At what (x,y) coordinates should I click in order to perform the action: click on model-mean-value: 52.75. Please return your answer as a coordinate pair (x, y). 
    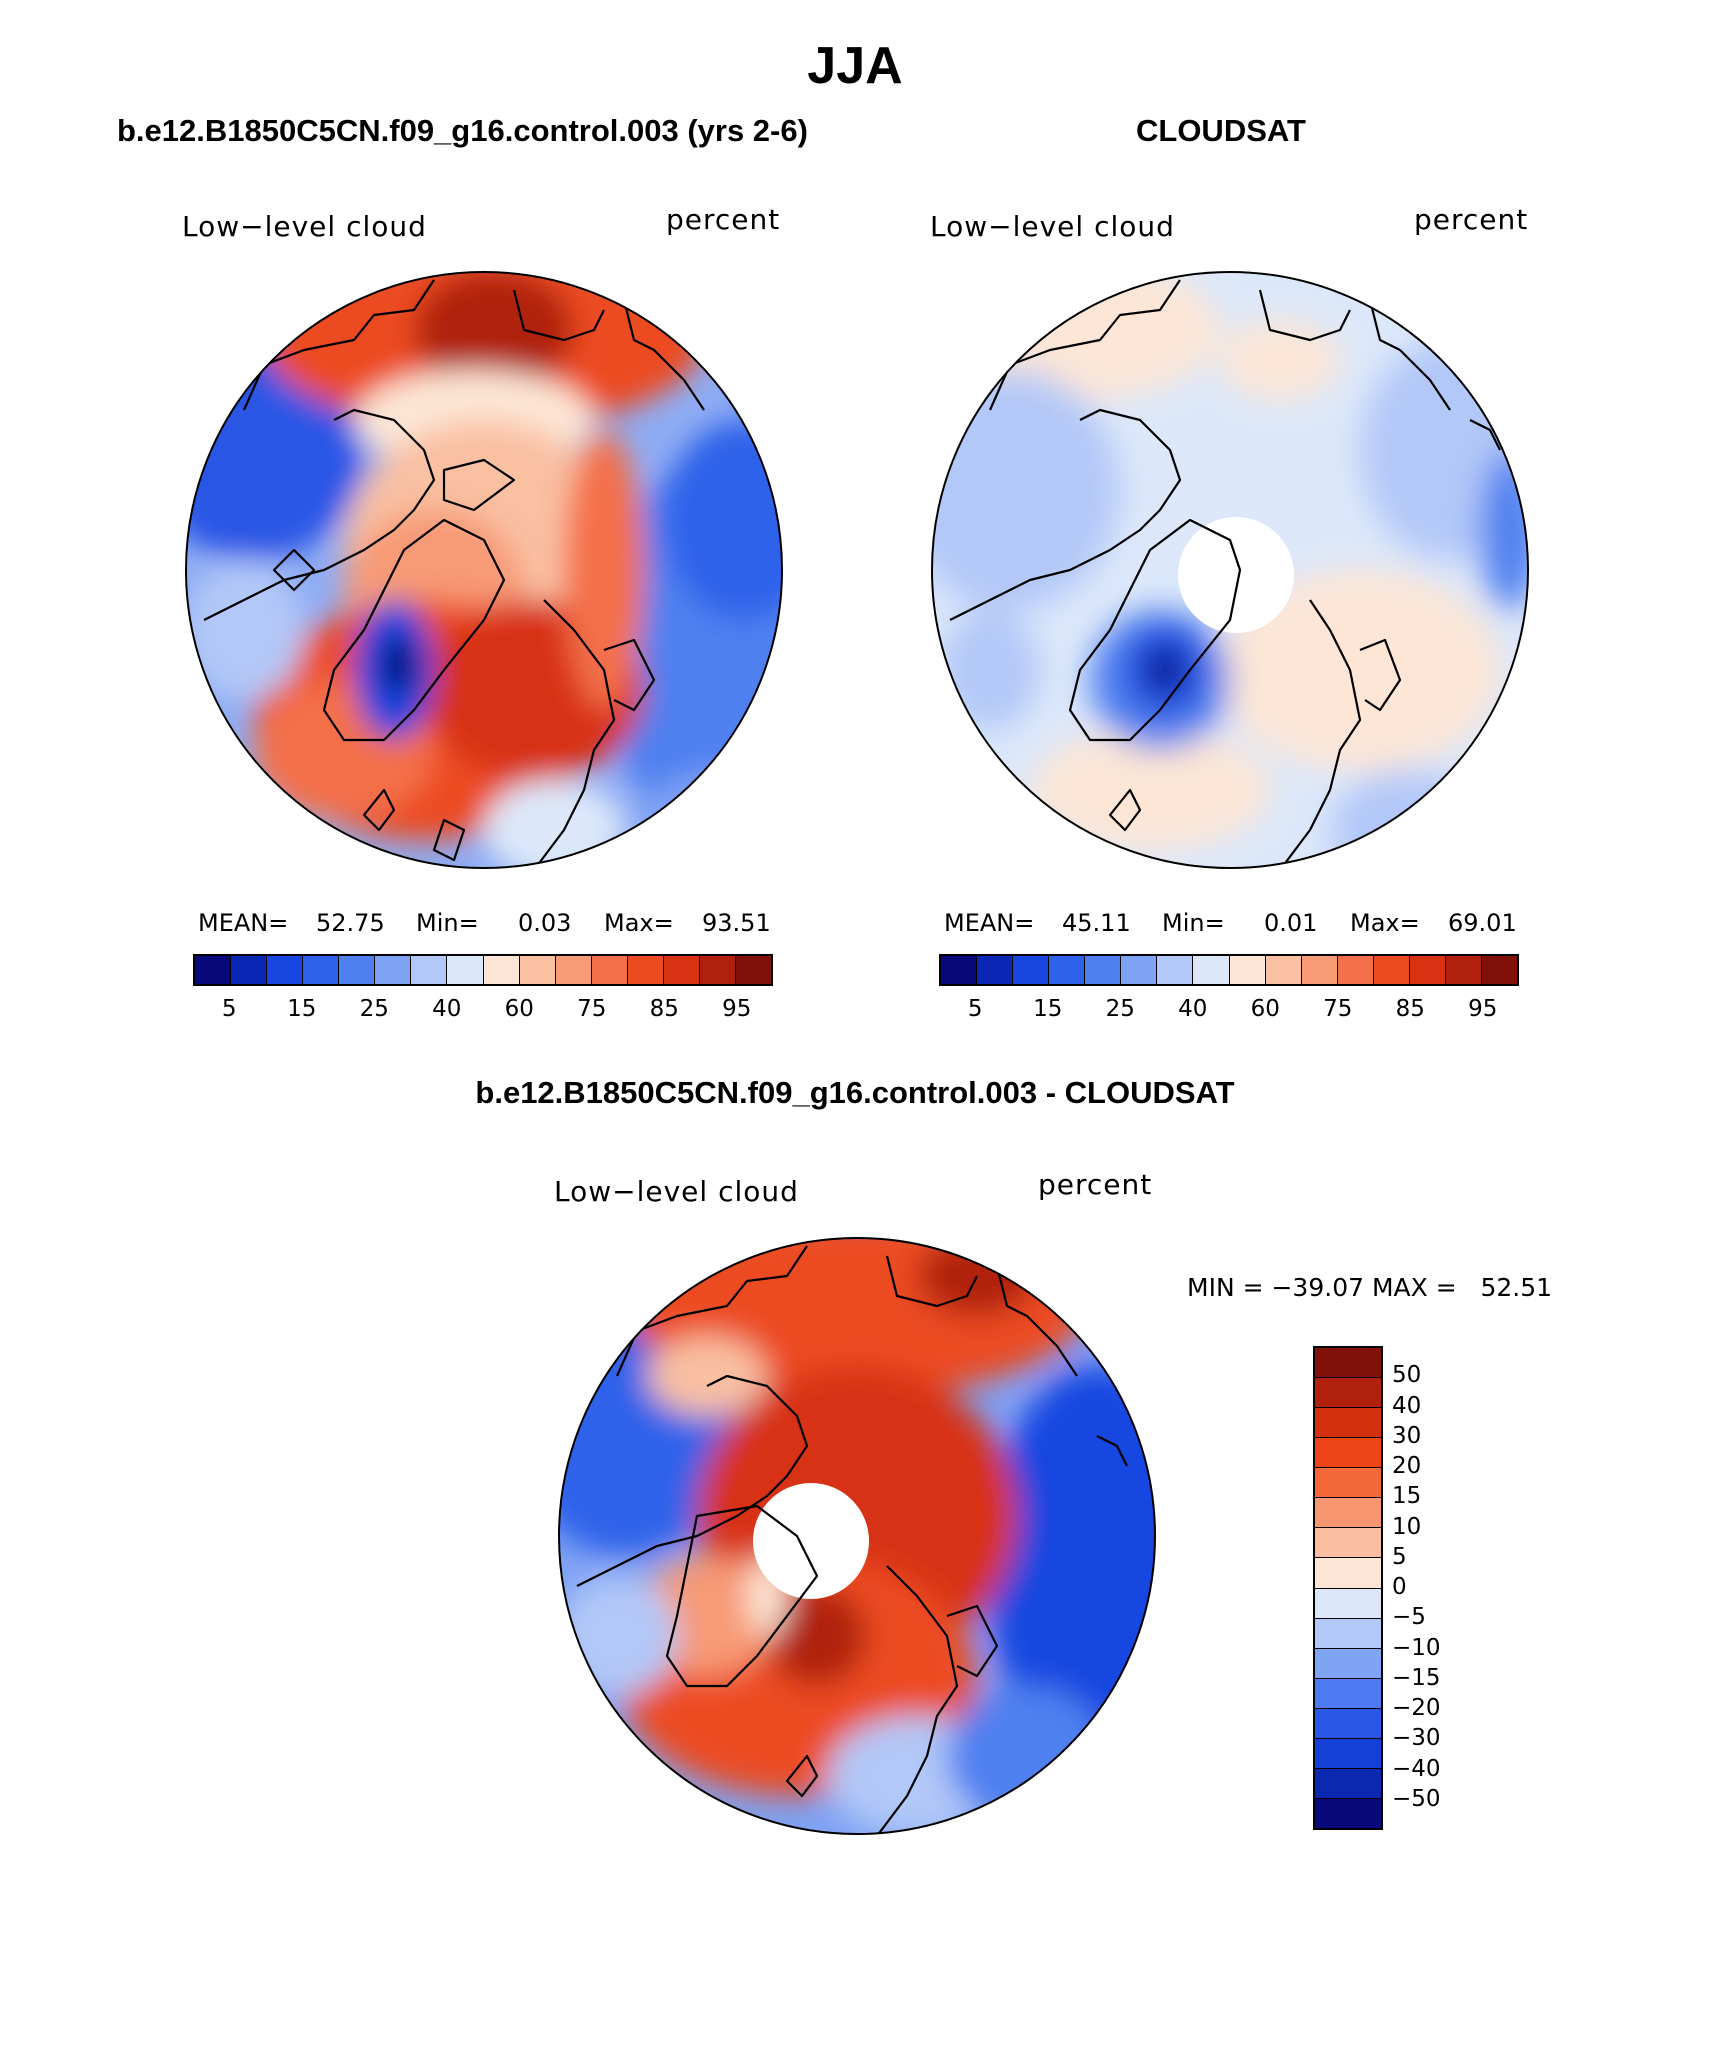
    Looking at the image, I should click on (350, 923).